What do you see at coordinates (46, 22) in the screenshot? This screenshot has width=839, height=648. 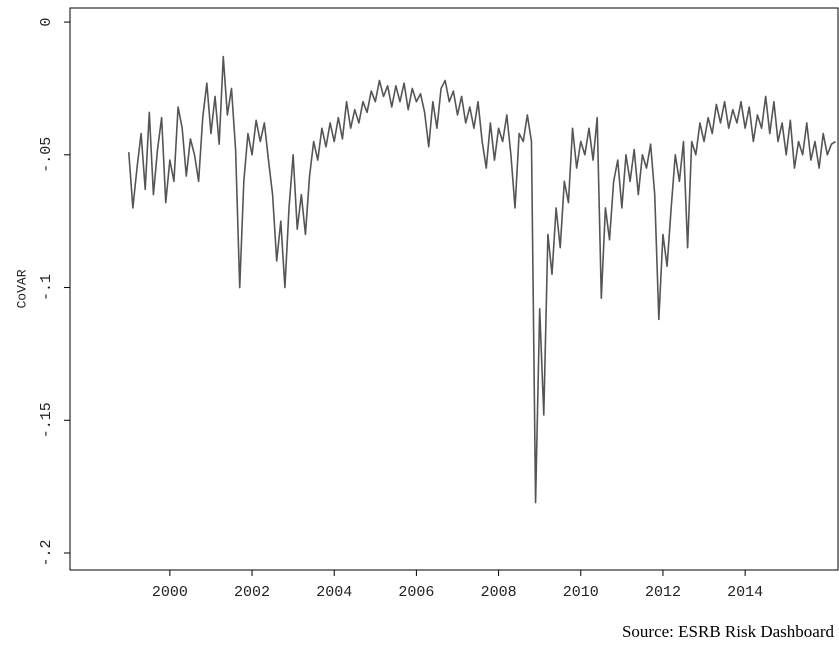 I see `y-tick-label: 0` at bounding box center [46, 22].